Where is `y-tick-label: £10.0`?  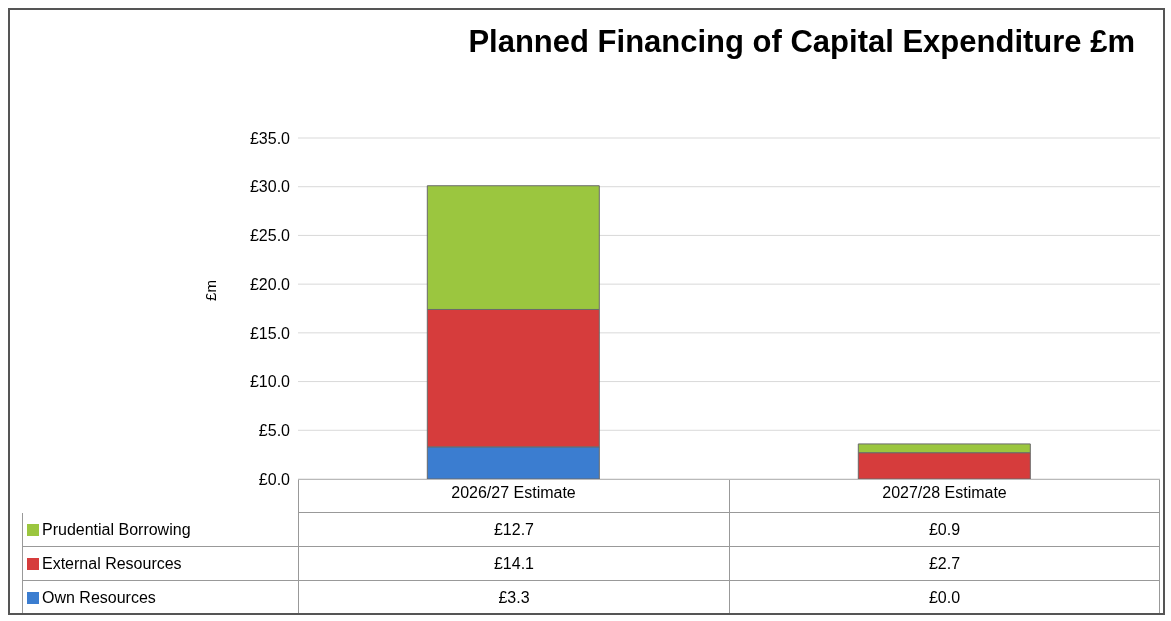 y-tick-label: £10.0 is located at coordinates (270, 382).